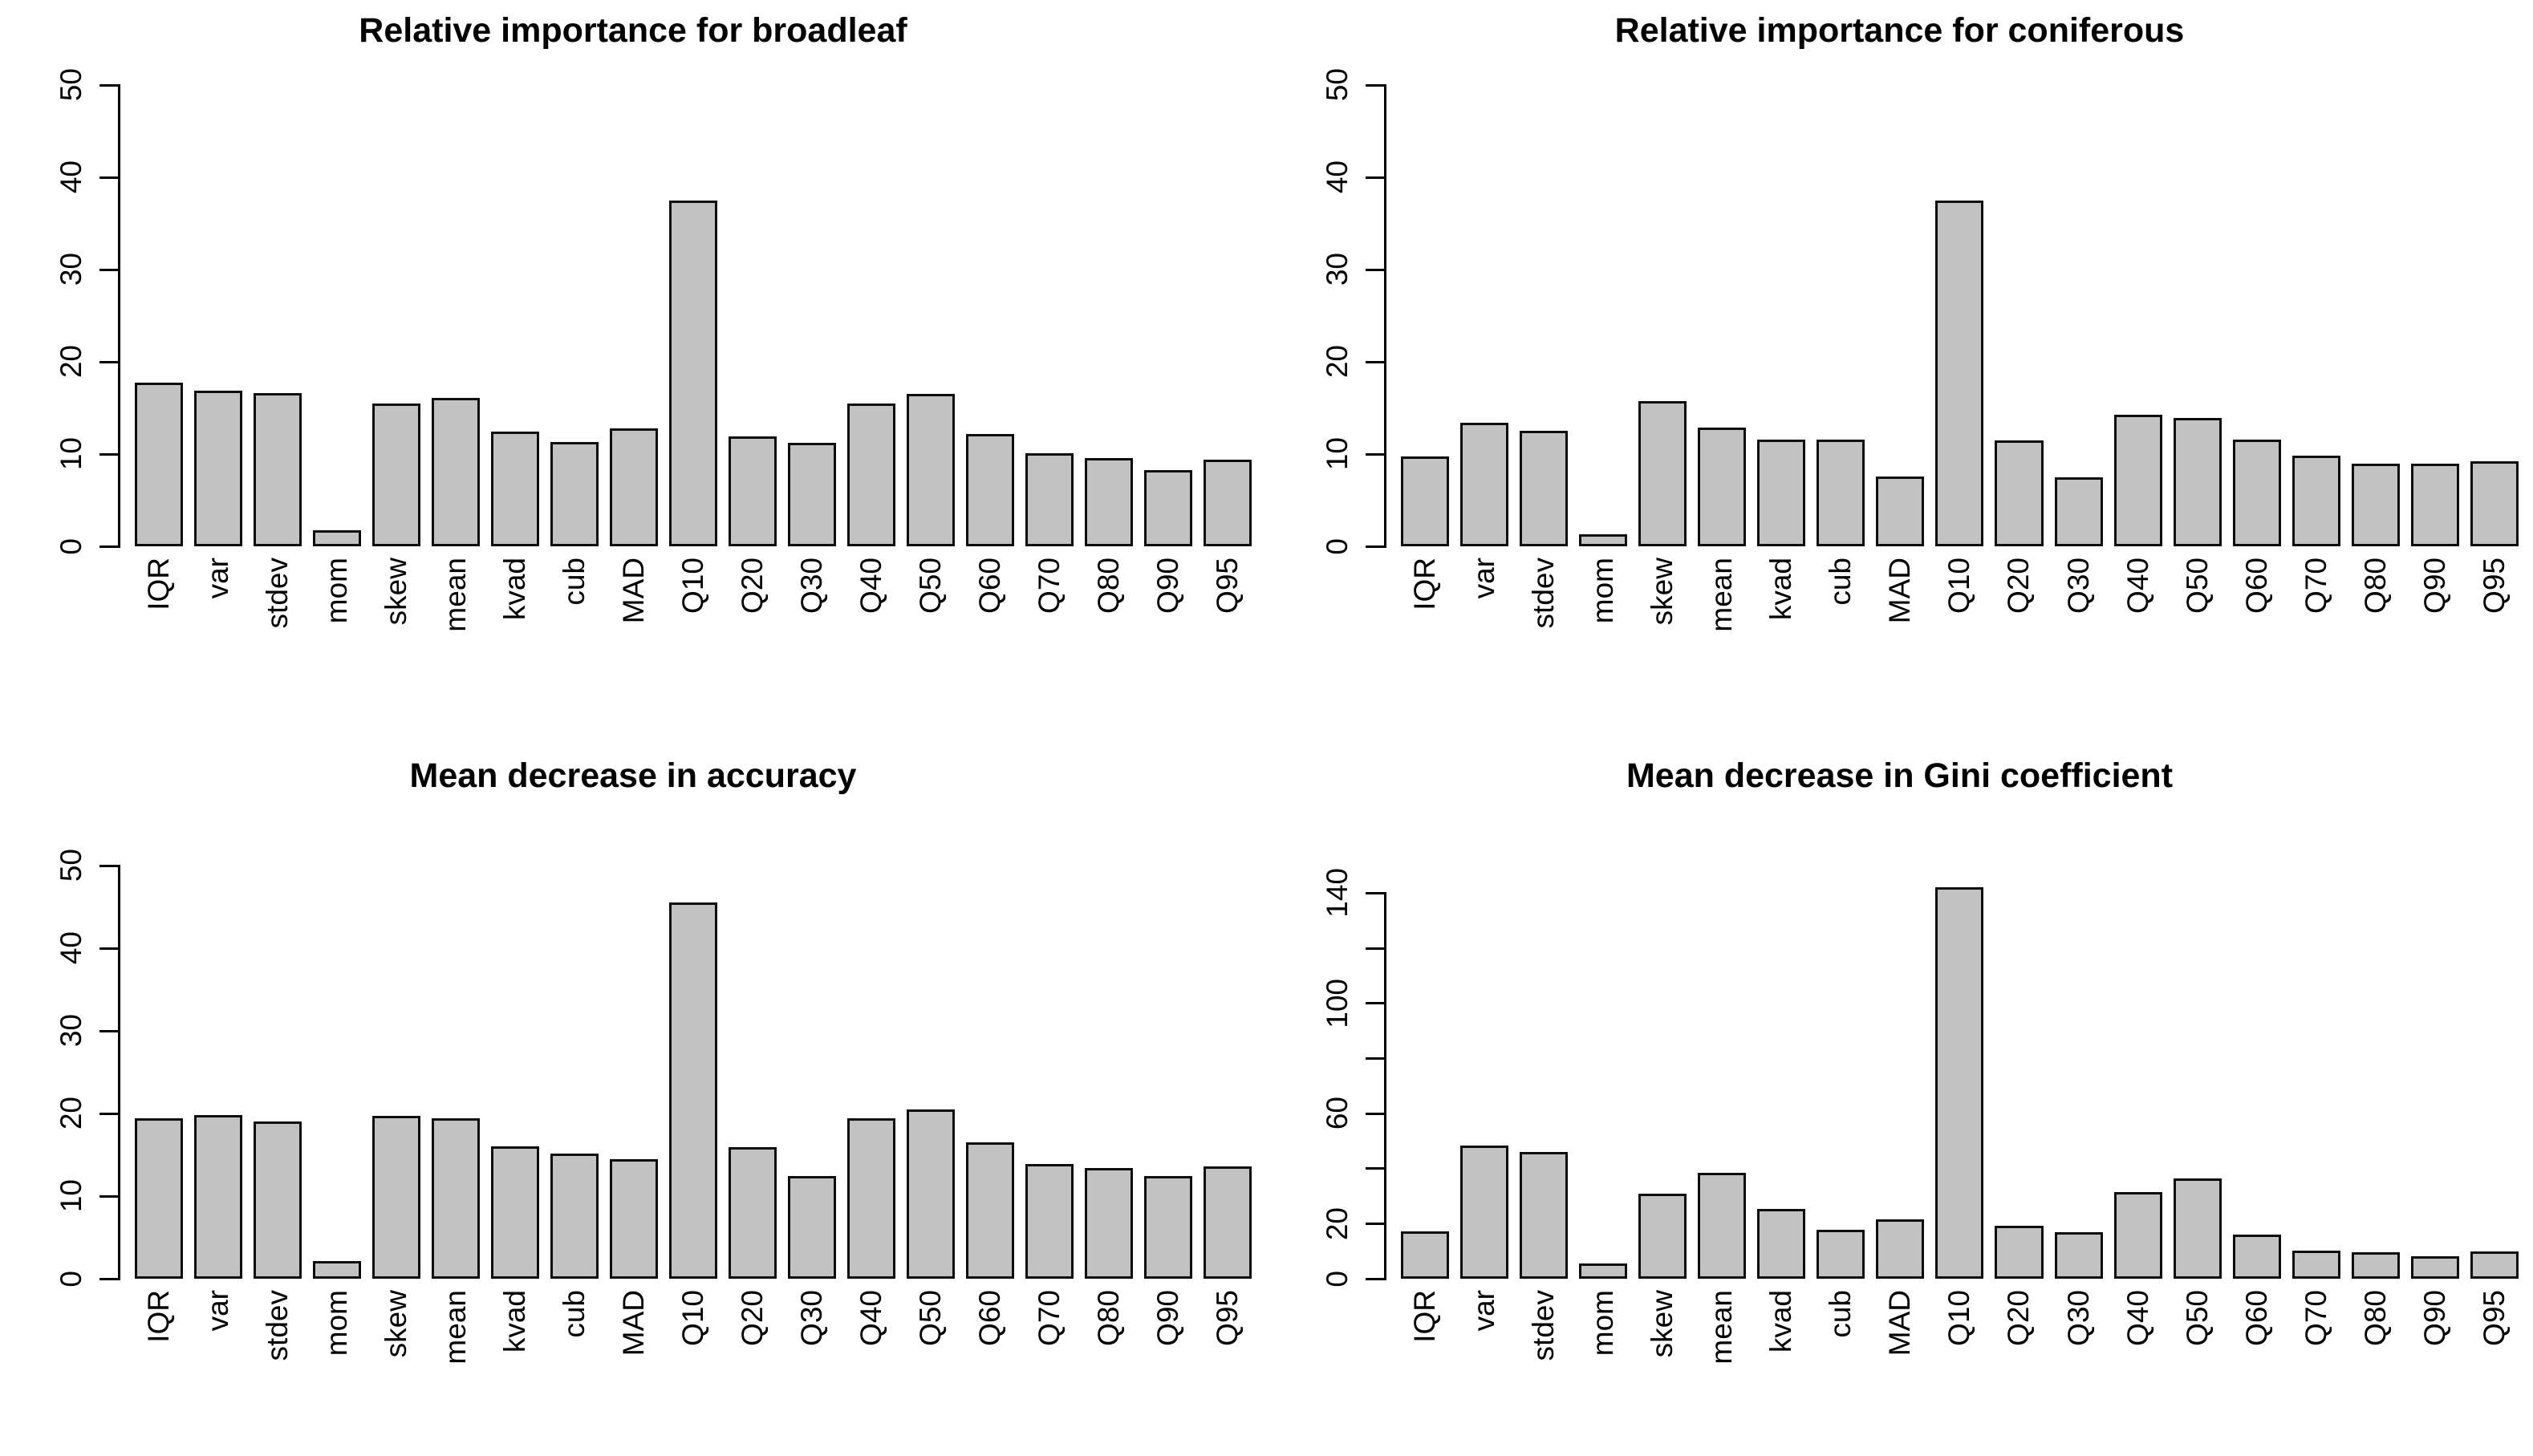  What do you see at coordinates (634, 487) in the screenshot?
I see `bar-MAD` at bounding box center [634, 487].